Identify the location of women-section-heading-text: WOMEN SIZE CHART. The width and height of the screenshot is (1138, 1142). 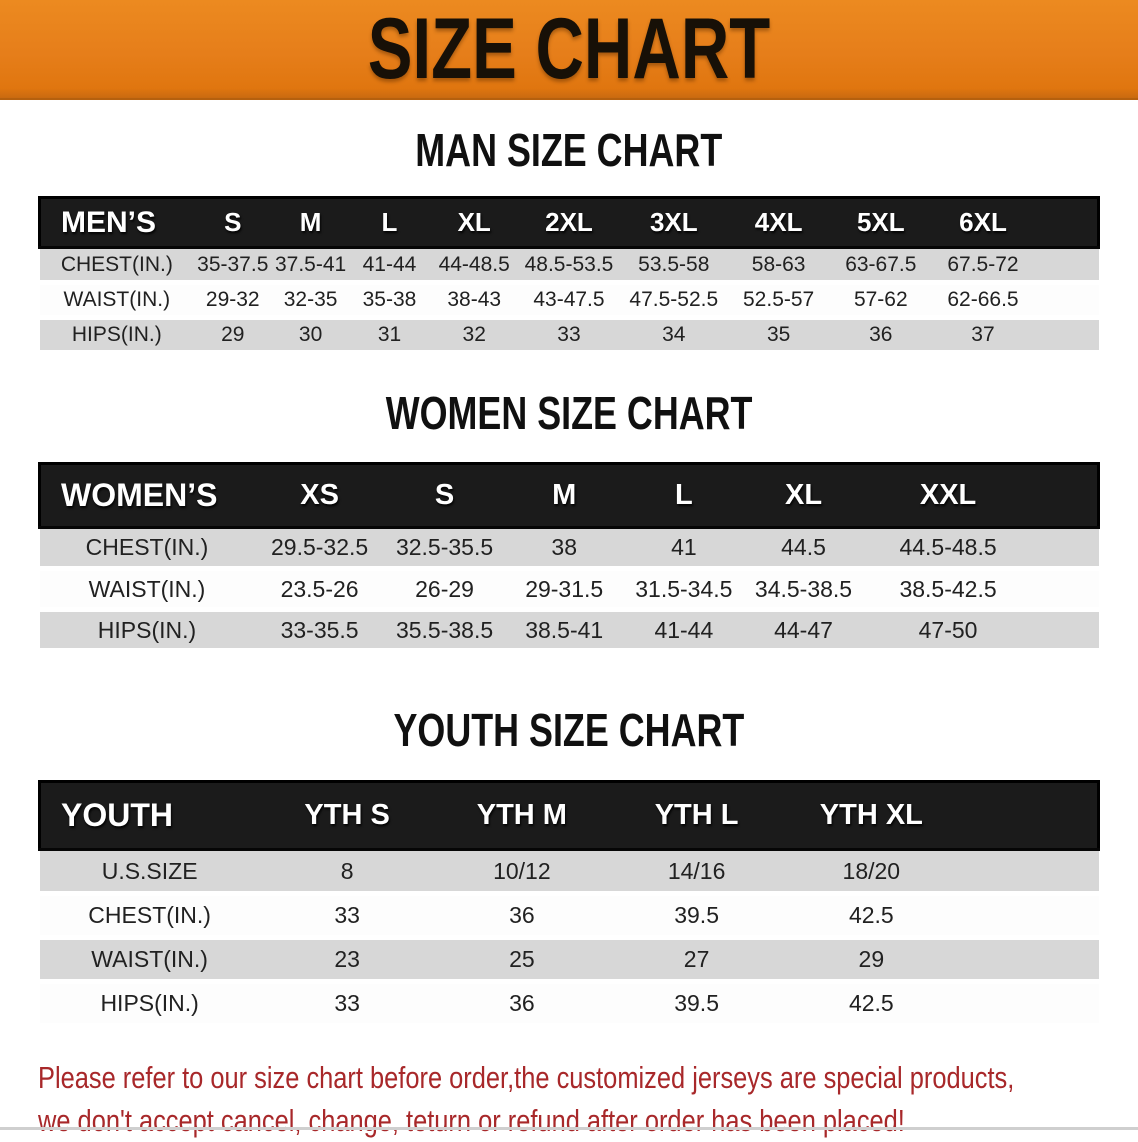
(569, 413).